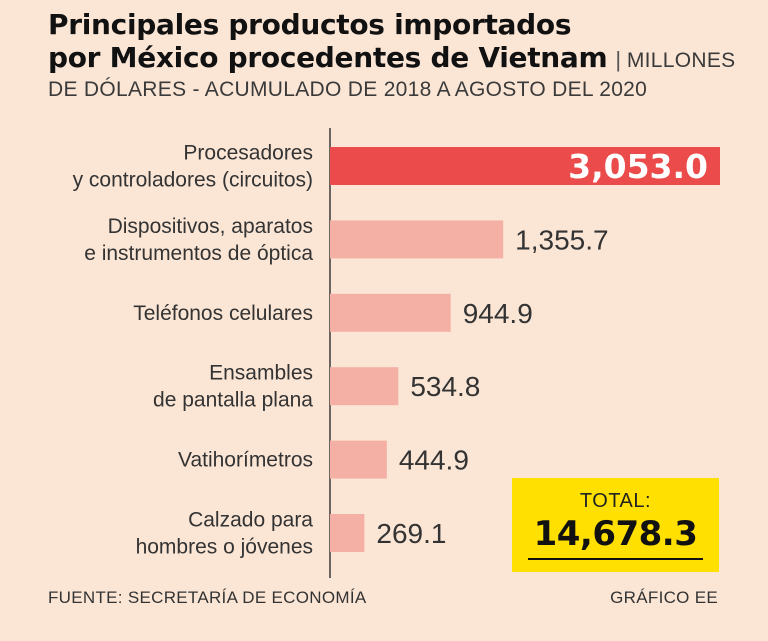 The height and width of the screenshot is (641, 768). Describe the element at coordinates (207, 597) in the screenshot. I see `source-note: FUENTE: SECRETARÍA DE ECONOMÍA` at that location.